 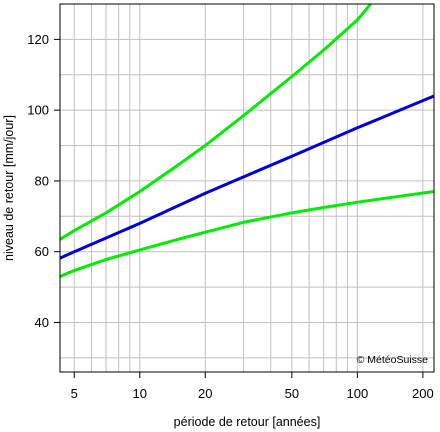 What do you see at coordinates (423, 393) in the screenshot?
I see `x-tick-label: 200` at bounding box center [423, 393].